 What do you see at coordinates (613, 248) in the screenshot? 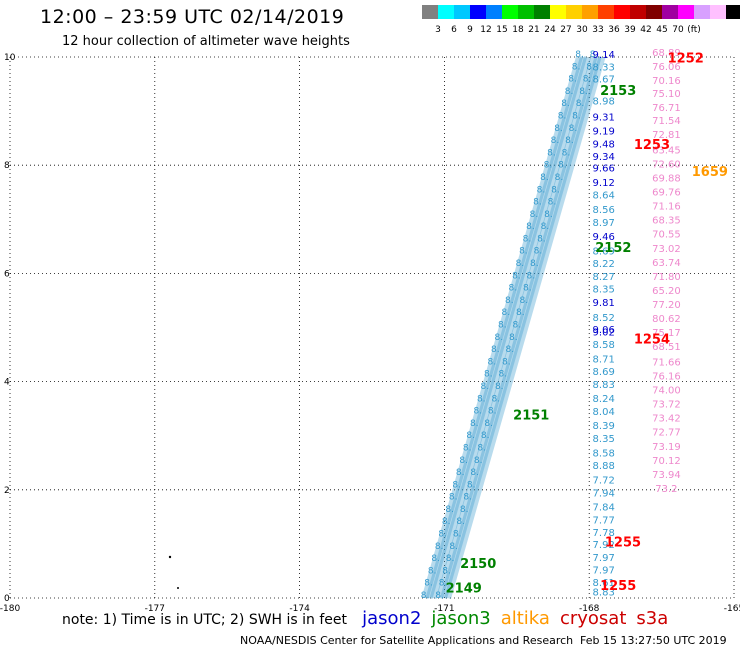
I see `pass-number-label: 2152` at bounding box center [613, 248].